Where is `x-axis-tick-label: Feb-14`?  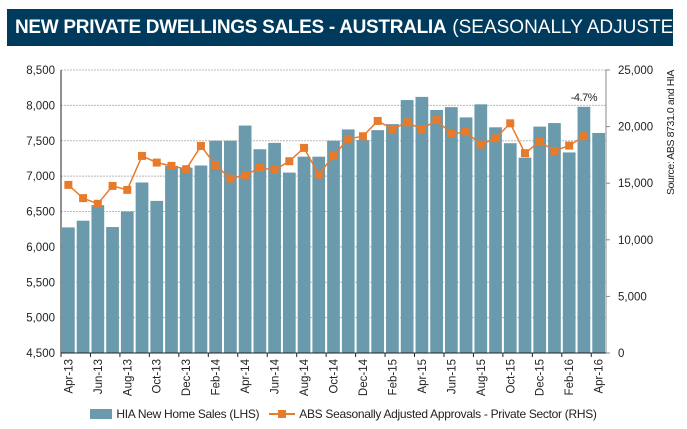 x-axis-tick-label: Feb-14 is located at coordinates (217, 376).